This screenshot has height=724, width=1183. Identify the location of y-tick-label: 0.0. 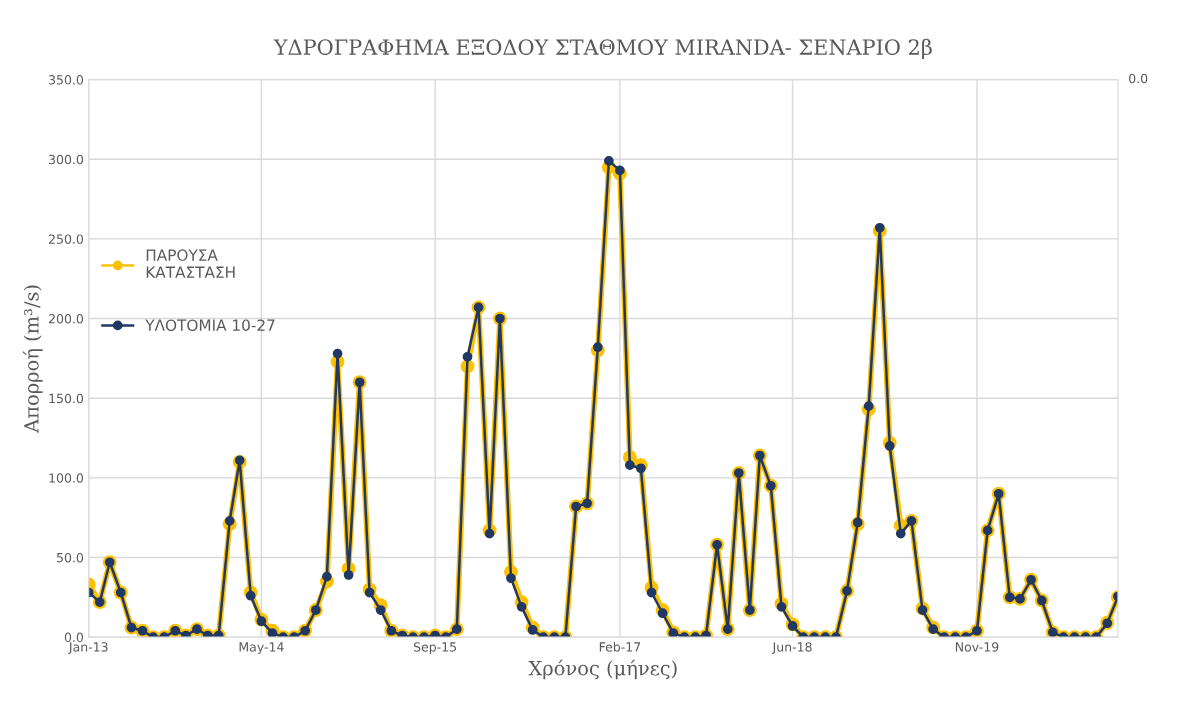
(74, 637).